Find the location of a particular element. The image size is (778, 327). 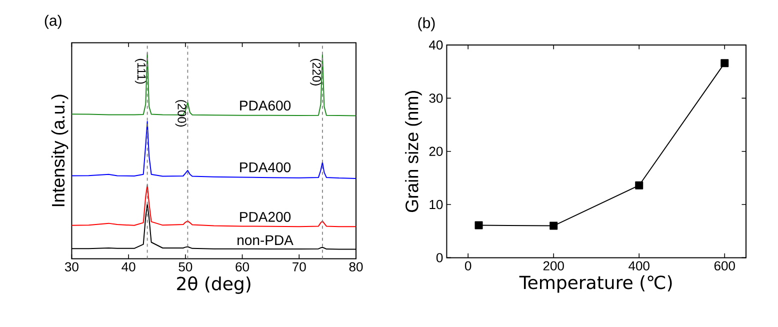

x-tick-label: 200 is located at coordinates (553, 265).